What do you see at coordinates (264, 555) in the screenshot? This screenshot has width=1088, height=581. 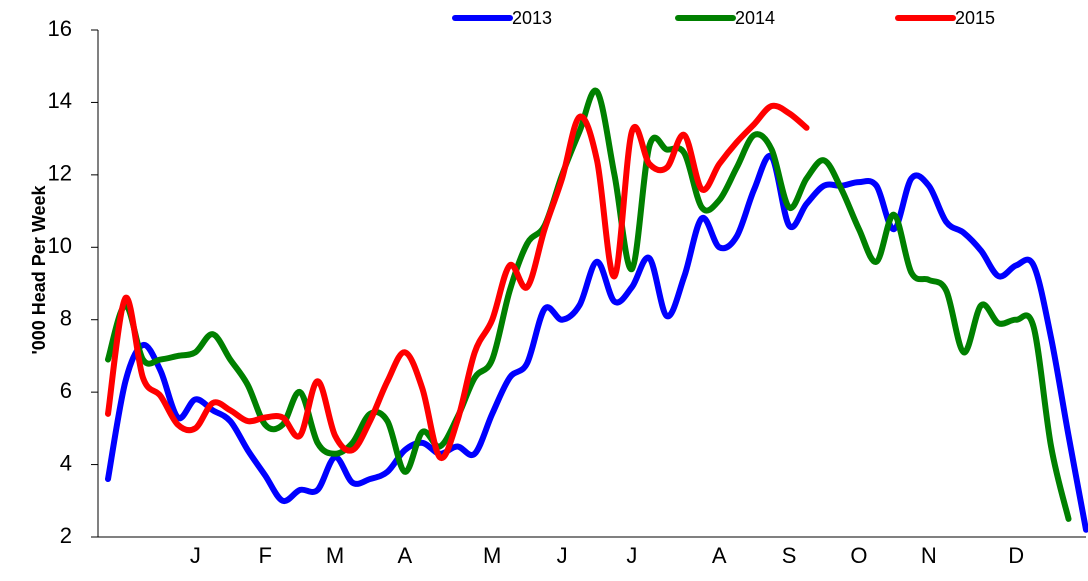 I see `x-tick-label: F` at bounding box center [264, 555].